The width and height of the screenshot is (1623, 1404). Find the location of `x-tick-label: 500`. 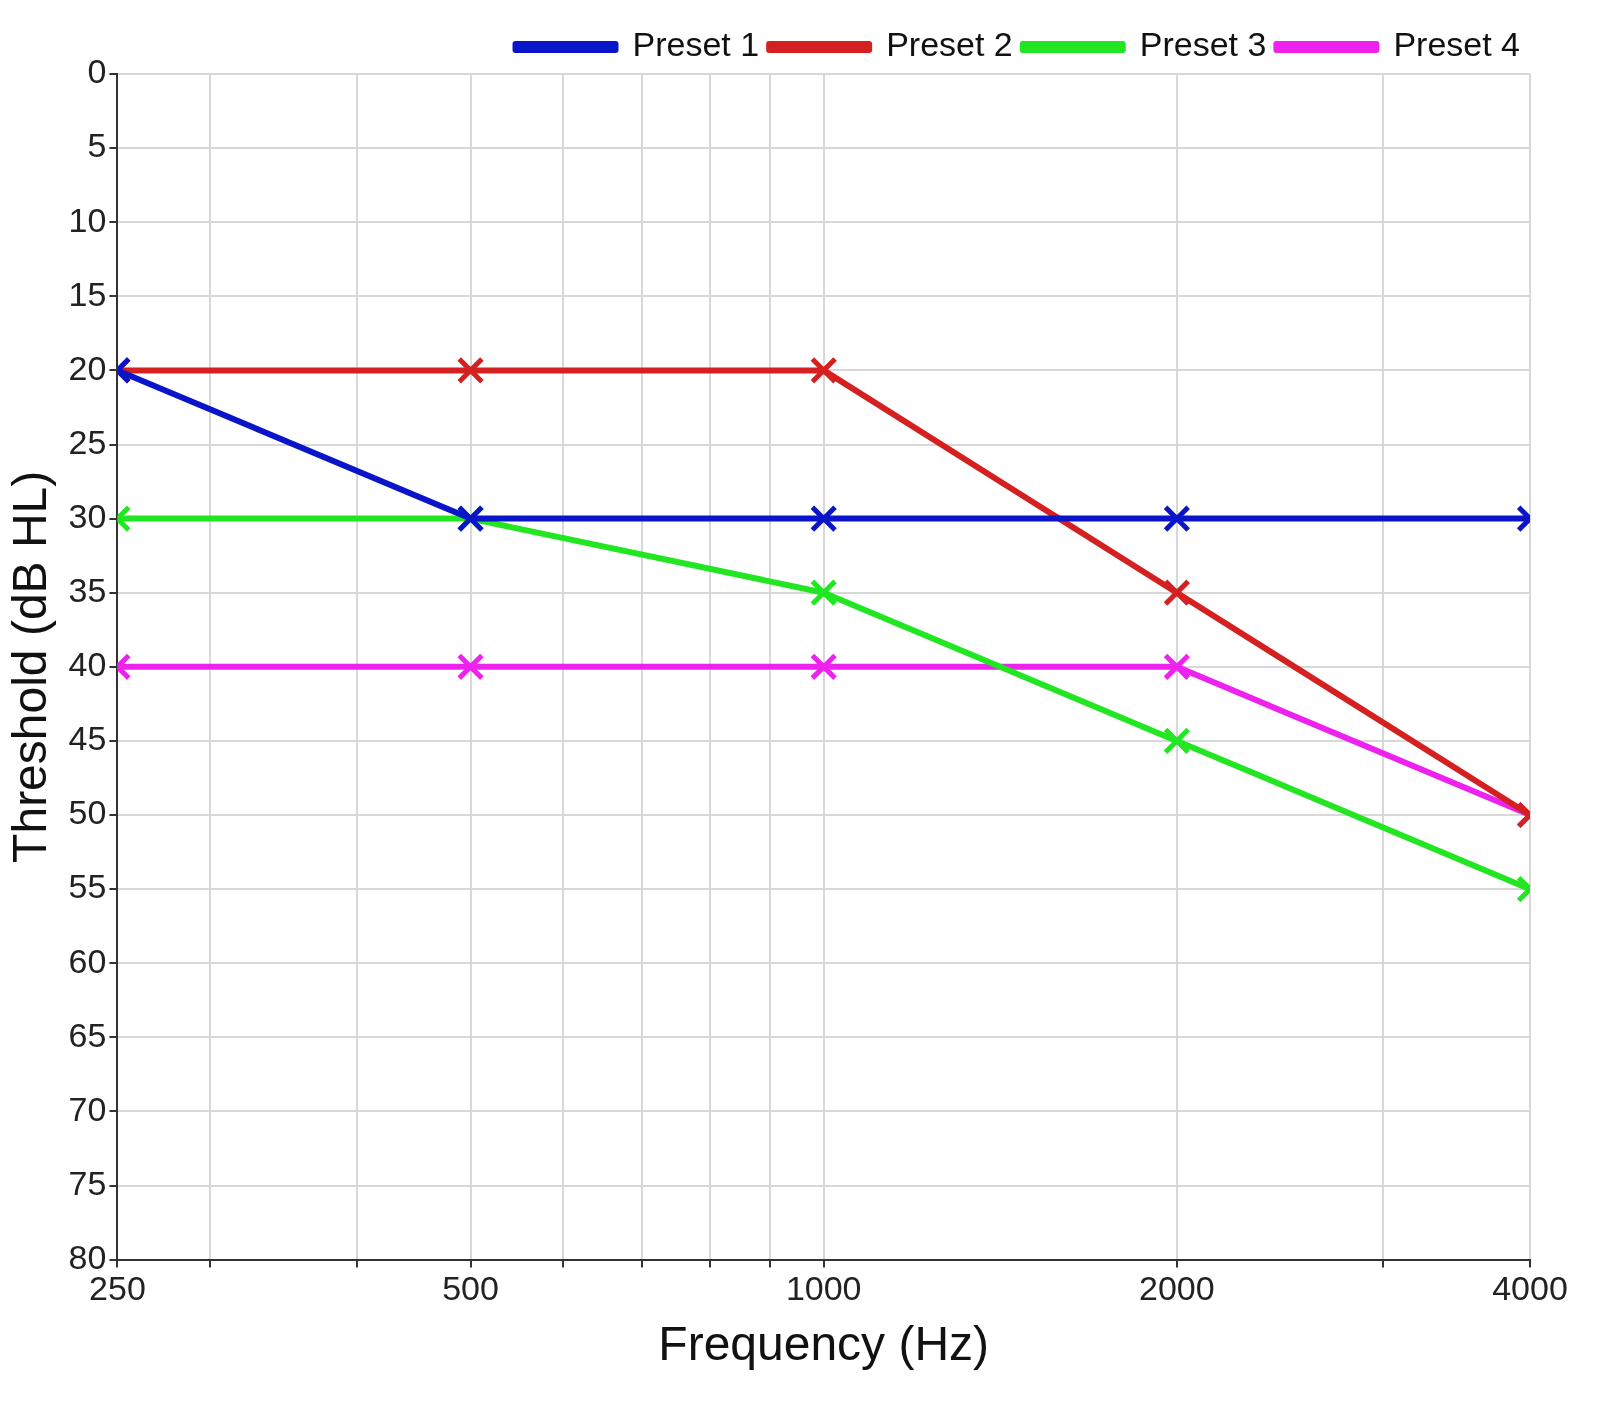

x-tick-label: 500 is located at coordinates (470, 1288).